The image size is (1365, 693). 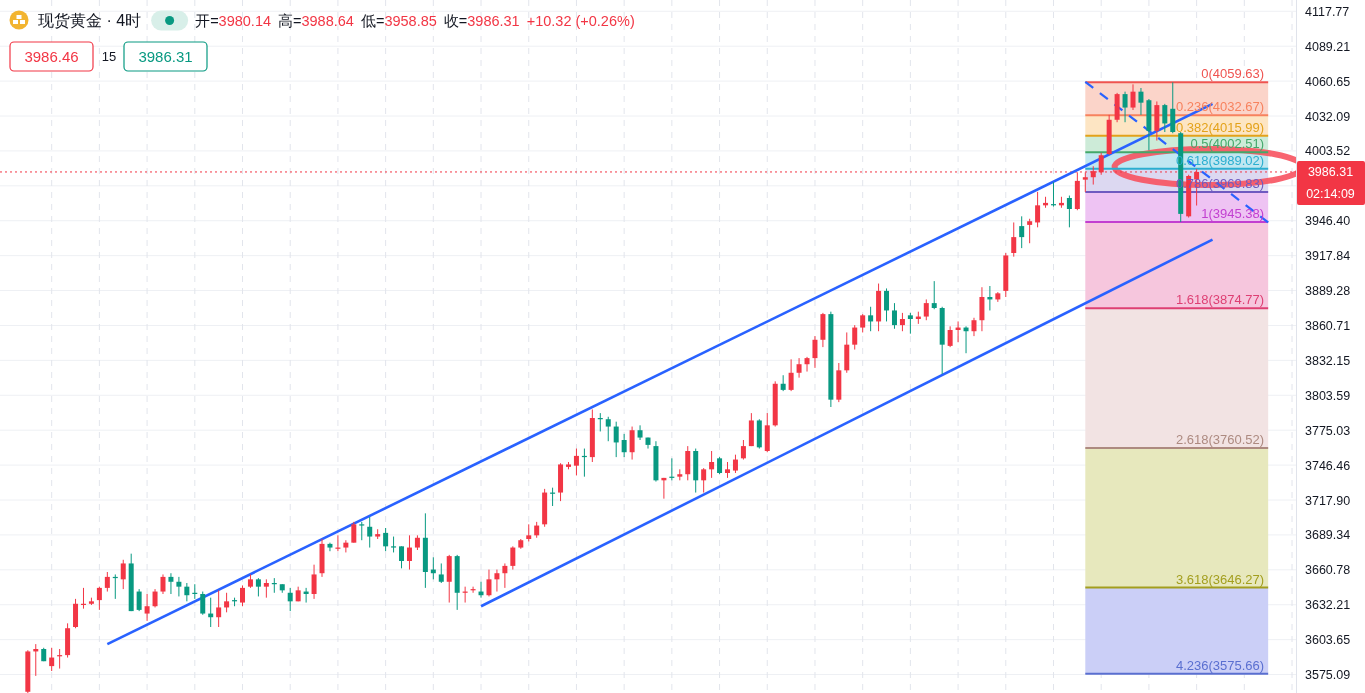 What do you see at coordinates (1328, 46) in the screenshot?
I see `ytick: 4089.21` at bounding box center [1328, 46].